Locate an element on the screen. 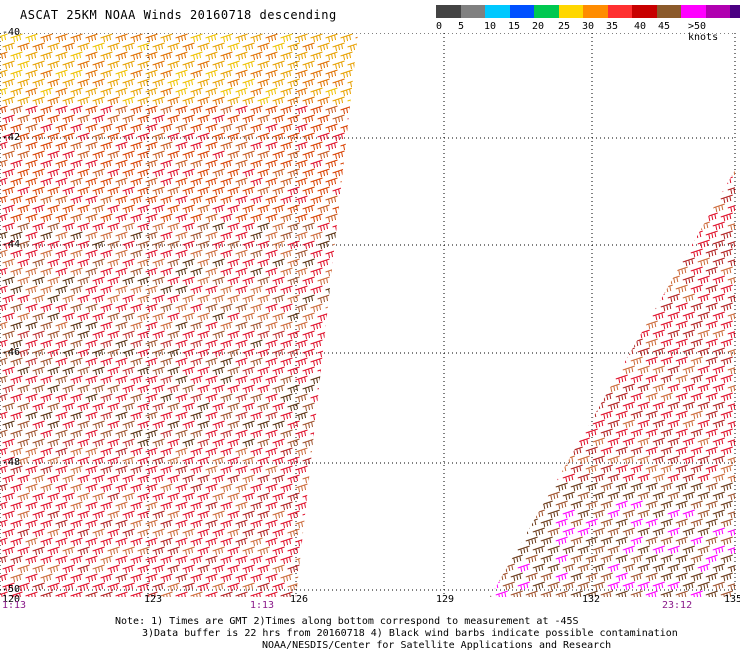 This screenshot has width=740, height=651. legend-swatch is located at coordinates (497, 11).